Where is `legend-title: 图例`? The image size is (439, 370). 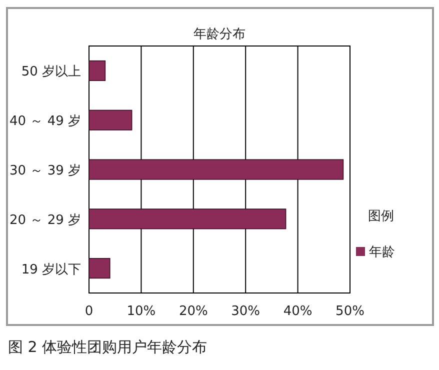 legend-title: 图例 is located at coordinates (381, 216).